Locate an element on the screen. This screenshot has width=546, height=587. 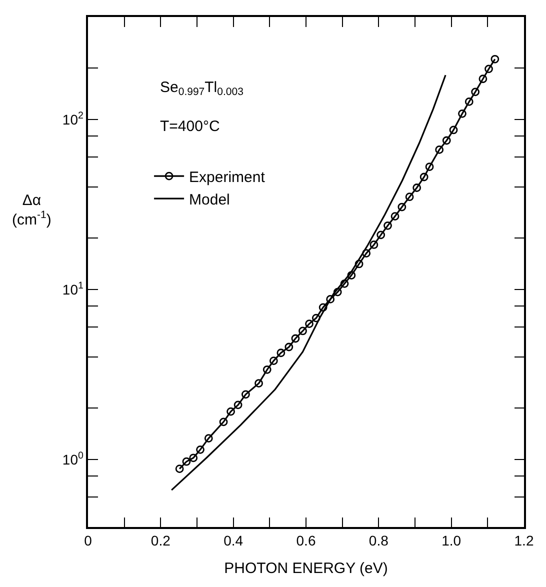
x-tick-label: 0.6 is located at coordinates (306, 540).